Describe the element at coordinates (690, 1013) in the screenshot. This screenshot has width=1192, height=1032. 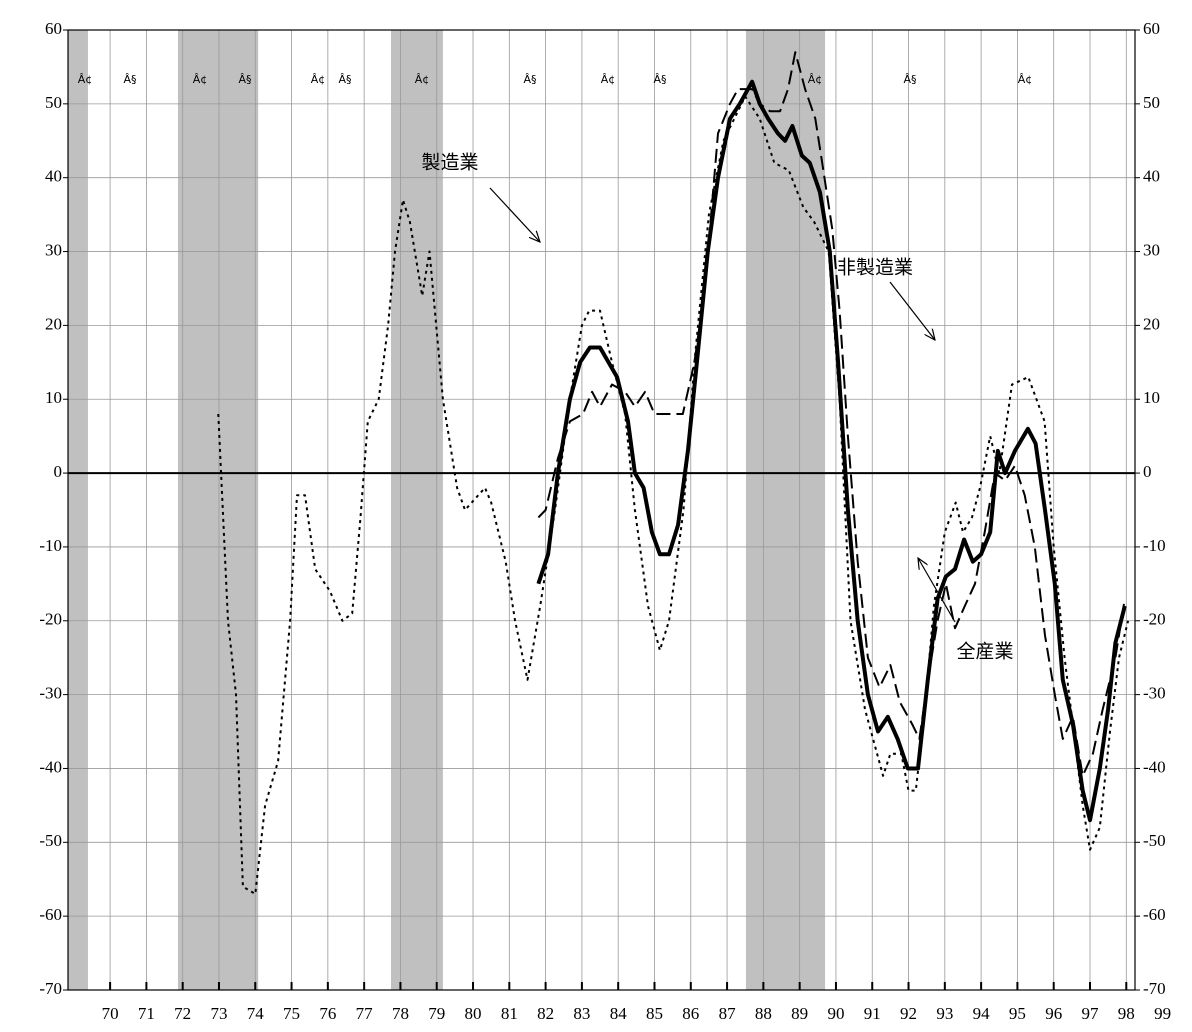
I see `x-tick-label: 86` at that location.